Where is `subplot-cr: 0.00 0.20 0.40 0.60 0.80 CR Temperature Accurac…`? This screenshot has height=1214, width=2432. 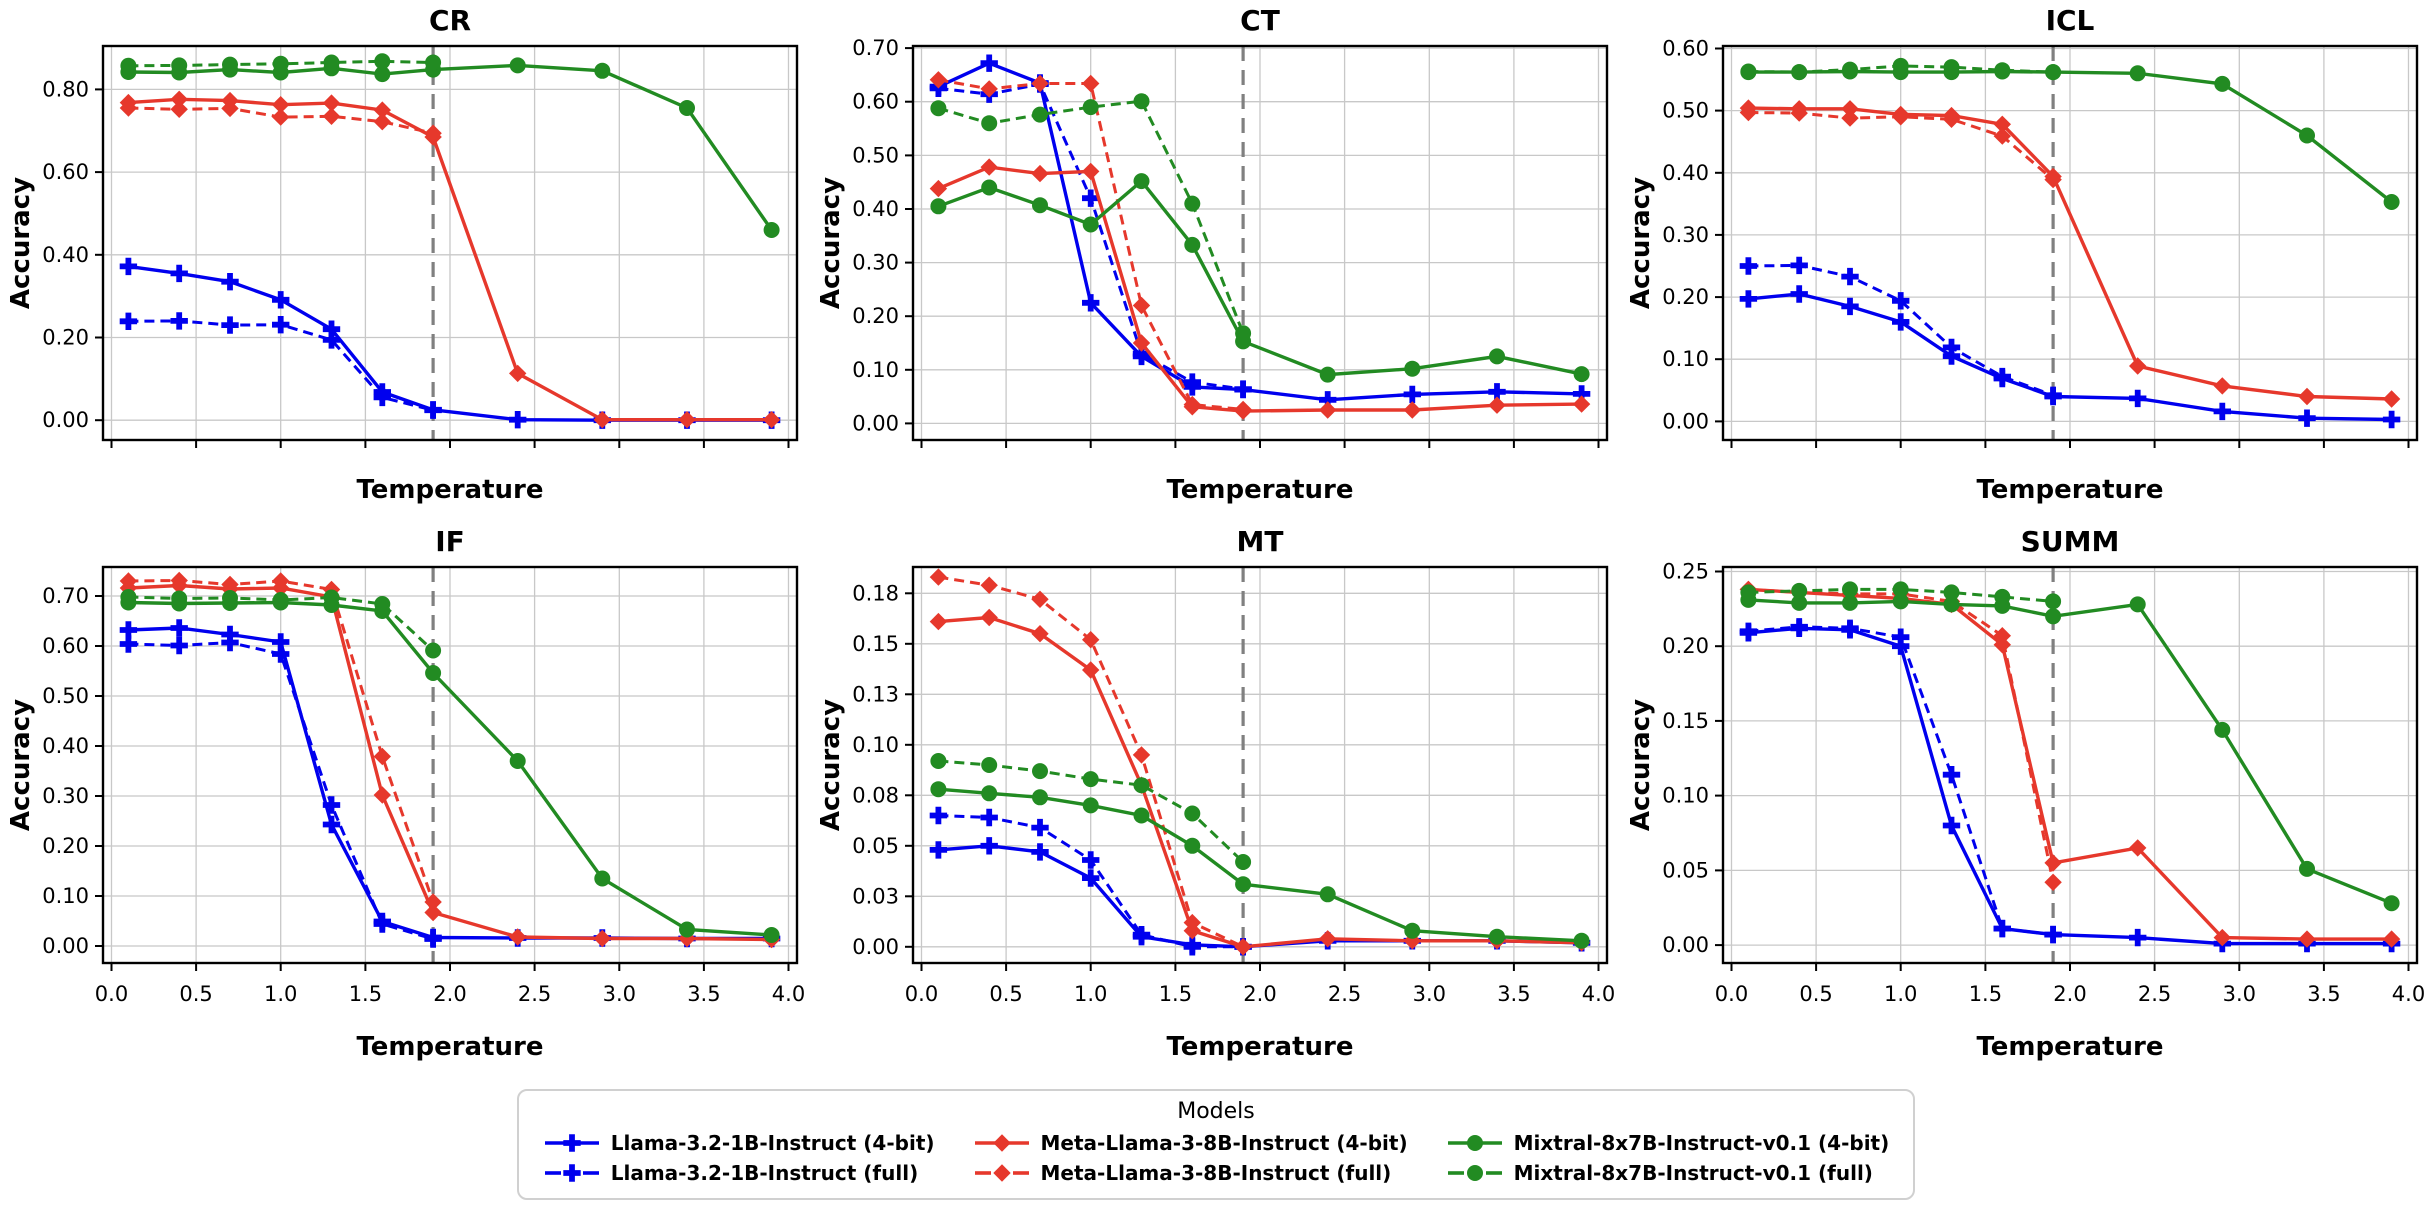
subplot-cr: 0.00 0.20 0.40 0.60 0.80 CR Temperature Accurac… is located at coordinates (402, 254).